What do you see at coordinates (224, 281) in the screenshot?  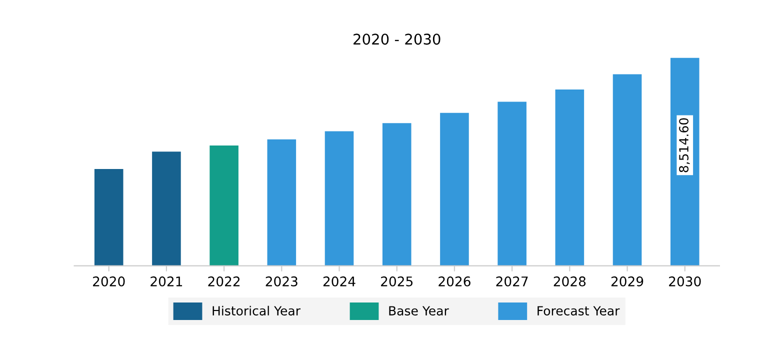 I see `x-tick-label: 2022` at bounding box center [224, 281].